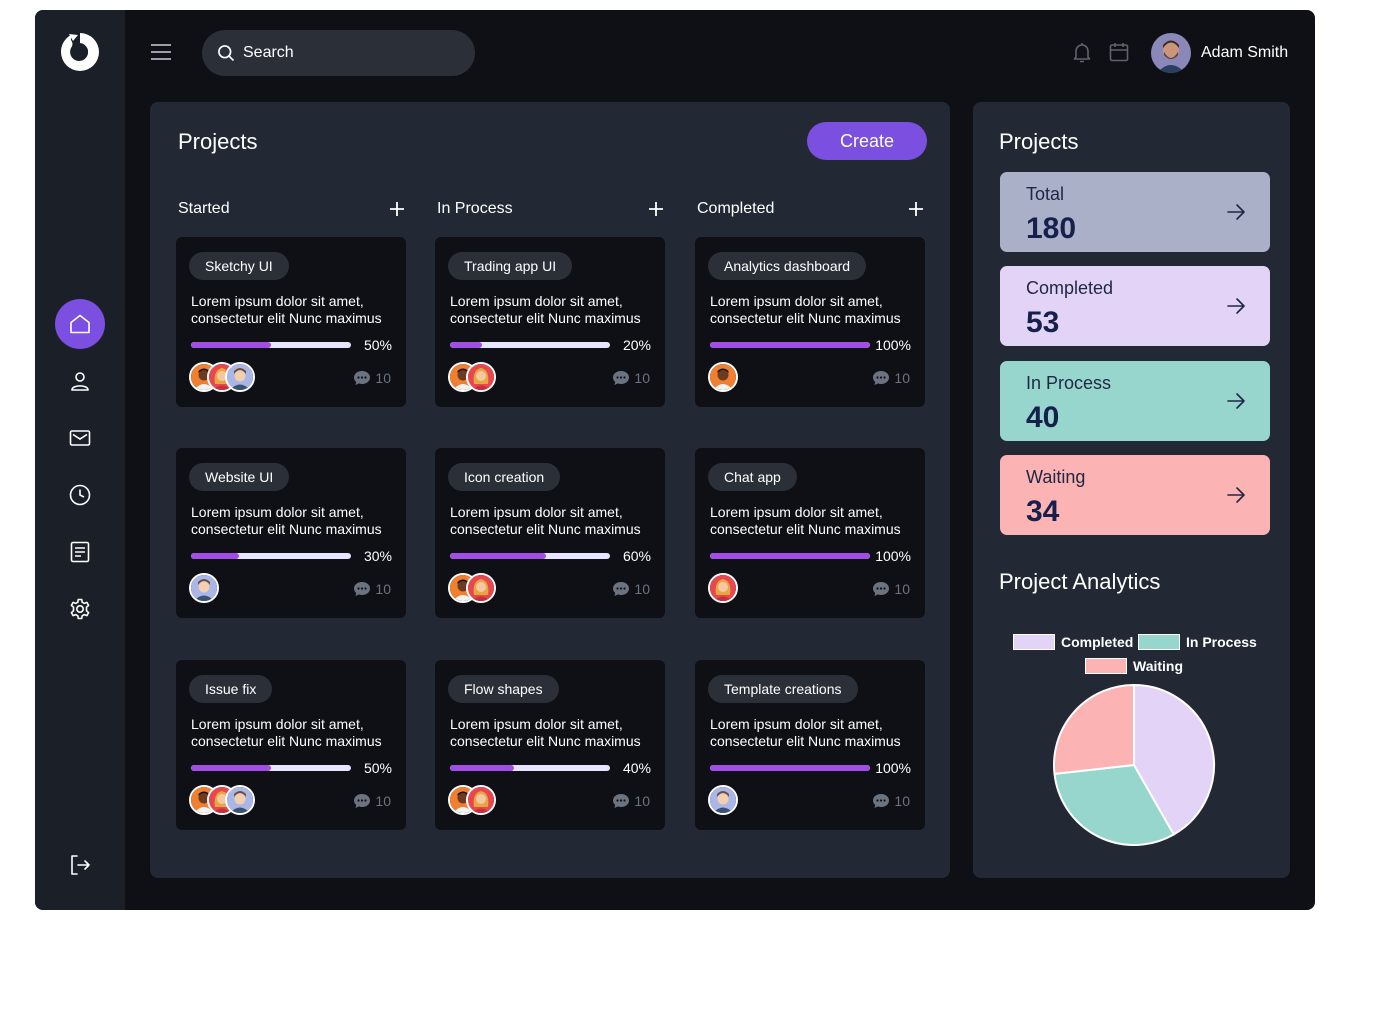  I want to click on stat-label: Completed, so click(1070, 288).